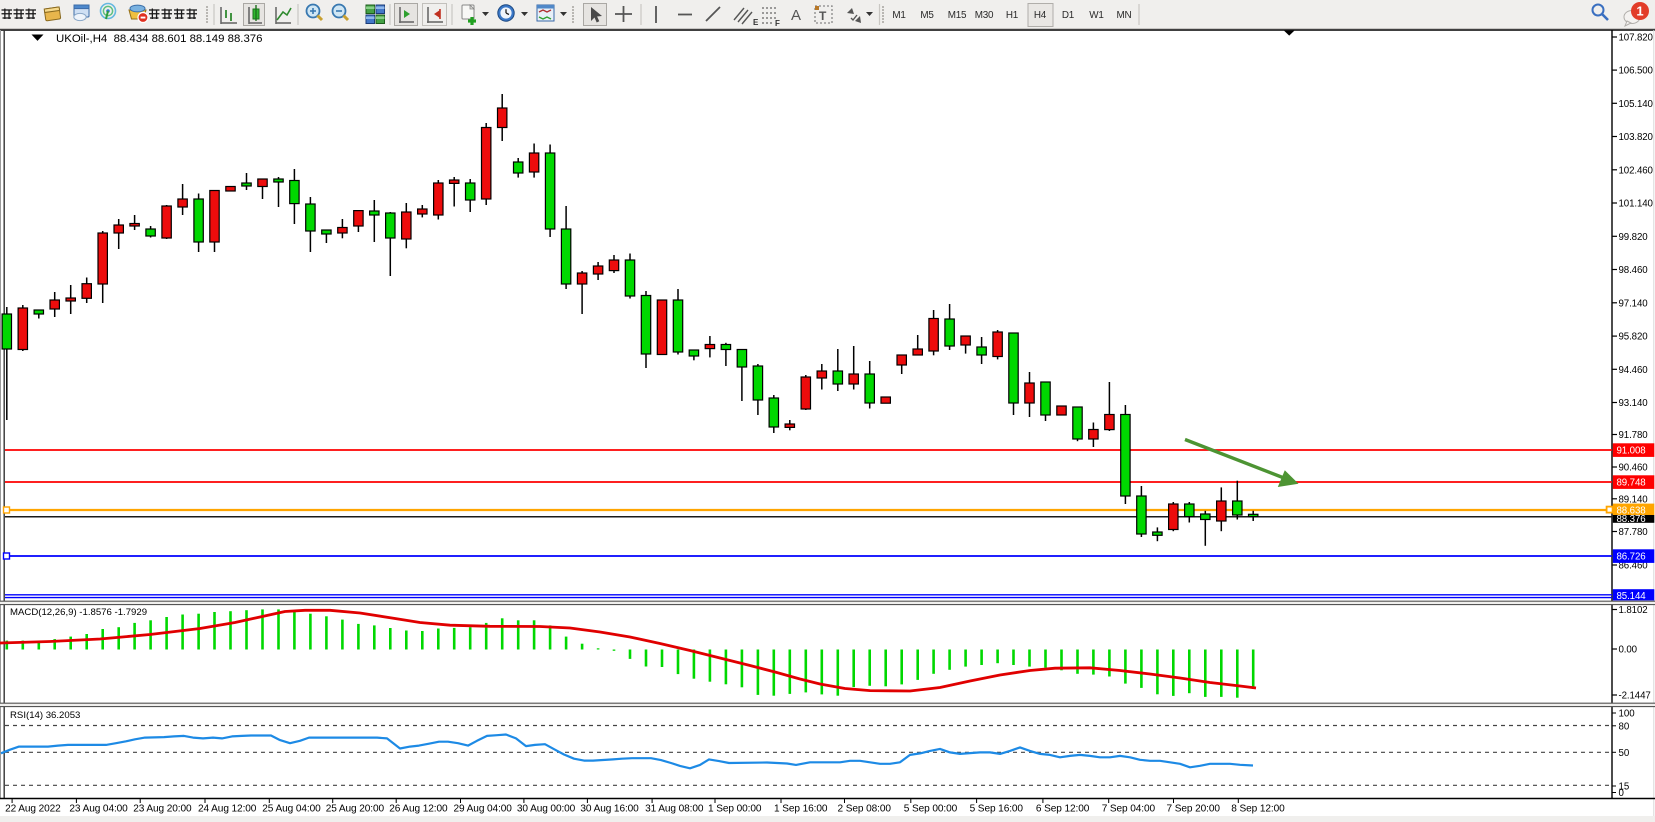 This screenshot has height=822, width=1655. What do you see at coordinates (1040, 15) in the screenshot?
I see `svg-text: H4` at bounding box center [1040, 15].